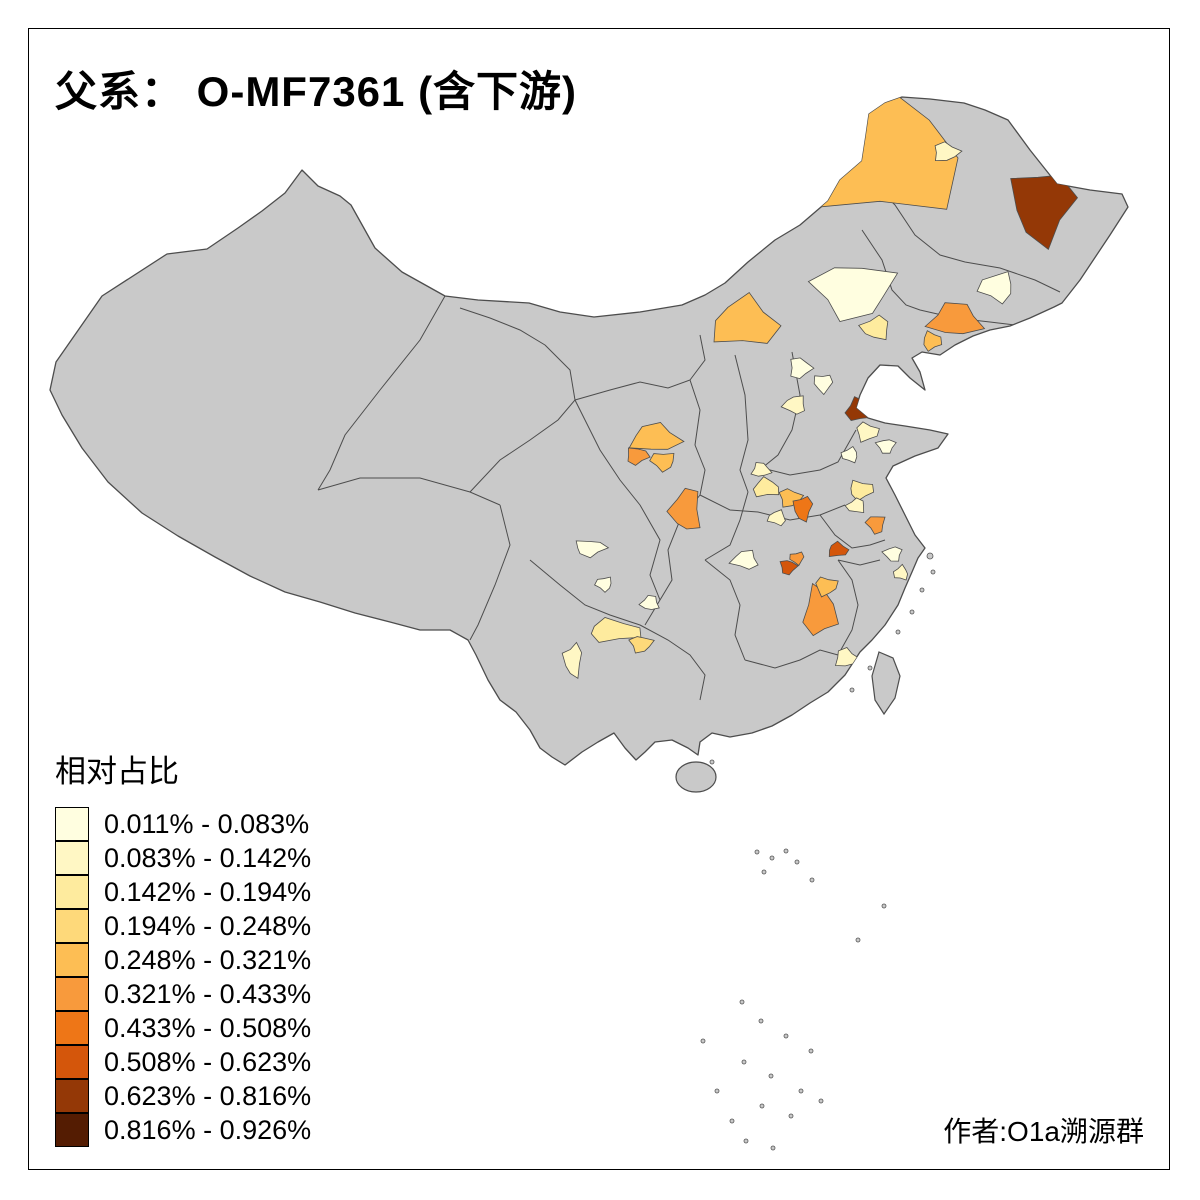 The height and width of the screenshot is (1200, 1200). I want to click on legend-class-label: 0.142% - 0.194%, so click(208, 891).